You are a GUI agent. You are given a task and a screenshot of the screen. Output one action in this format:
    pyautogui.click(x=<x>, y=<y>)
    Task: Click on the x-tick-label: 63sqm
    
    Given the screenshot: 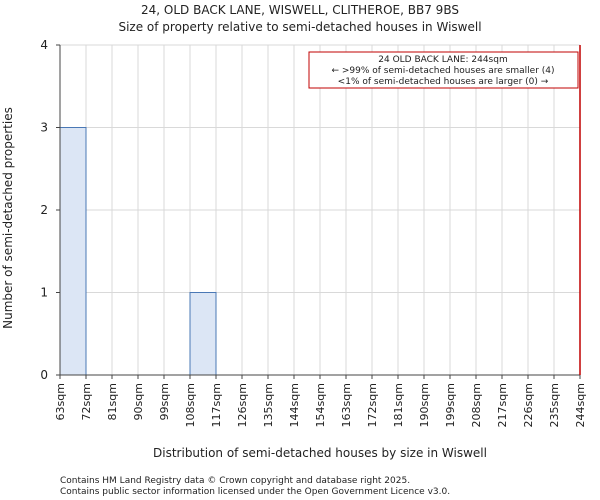 What is the action you would take?
    pyautogui.click(x=60, y=401)
    